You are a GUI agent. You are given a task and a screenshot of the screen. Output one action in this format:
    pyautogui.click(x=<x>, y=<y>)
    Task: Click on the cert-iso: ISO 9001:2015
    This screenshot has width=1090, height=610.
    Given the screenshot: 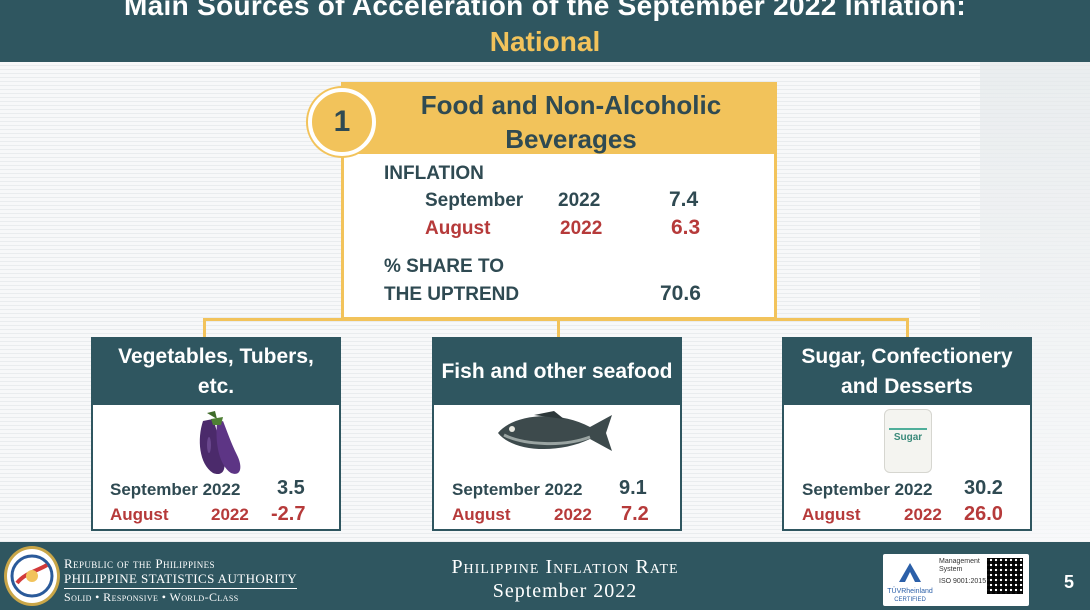 What is the action you would take?
    pyautogui.click(x=963, y=581)
    